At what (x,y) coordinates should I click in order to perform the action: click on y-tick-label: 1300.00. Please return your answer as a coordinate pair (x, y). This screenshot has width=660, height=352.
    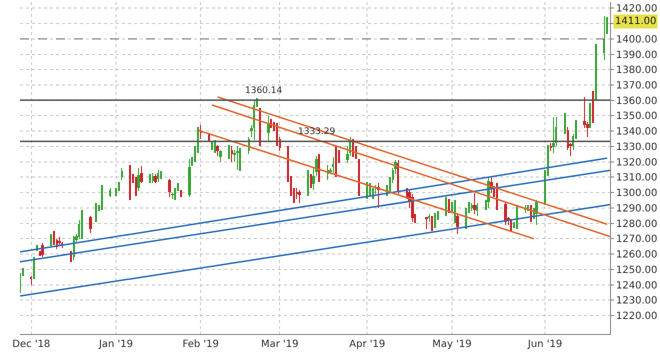
    Looking at the image, I should click on (637, 194).